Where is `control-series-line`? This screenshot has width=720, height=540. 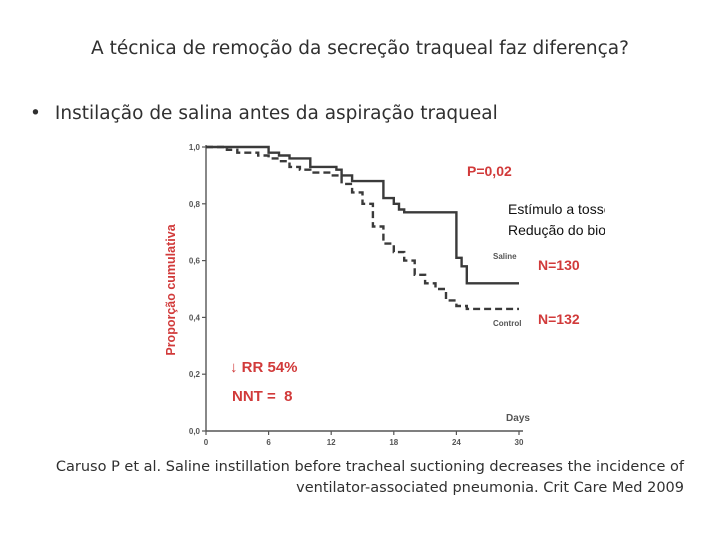
control-series-line is located at coordinates (362, 228).